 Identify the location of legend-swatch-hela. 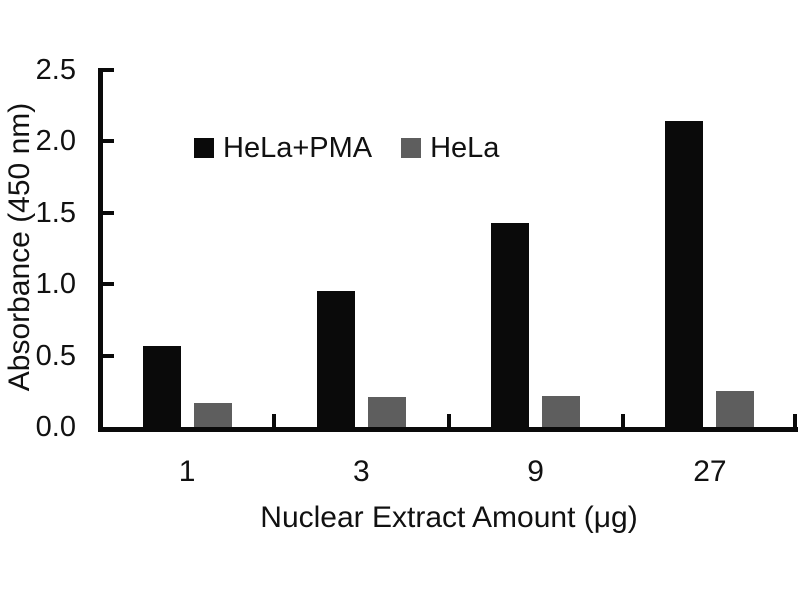
(411, 148).